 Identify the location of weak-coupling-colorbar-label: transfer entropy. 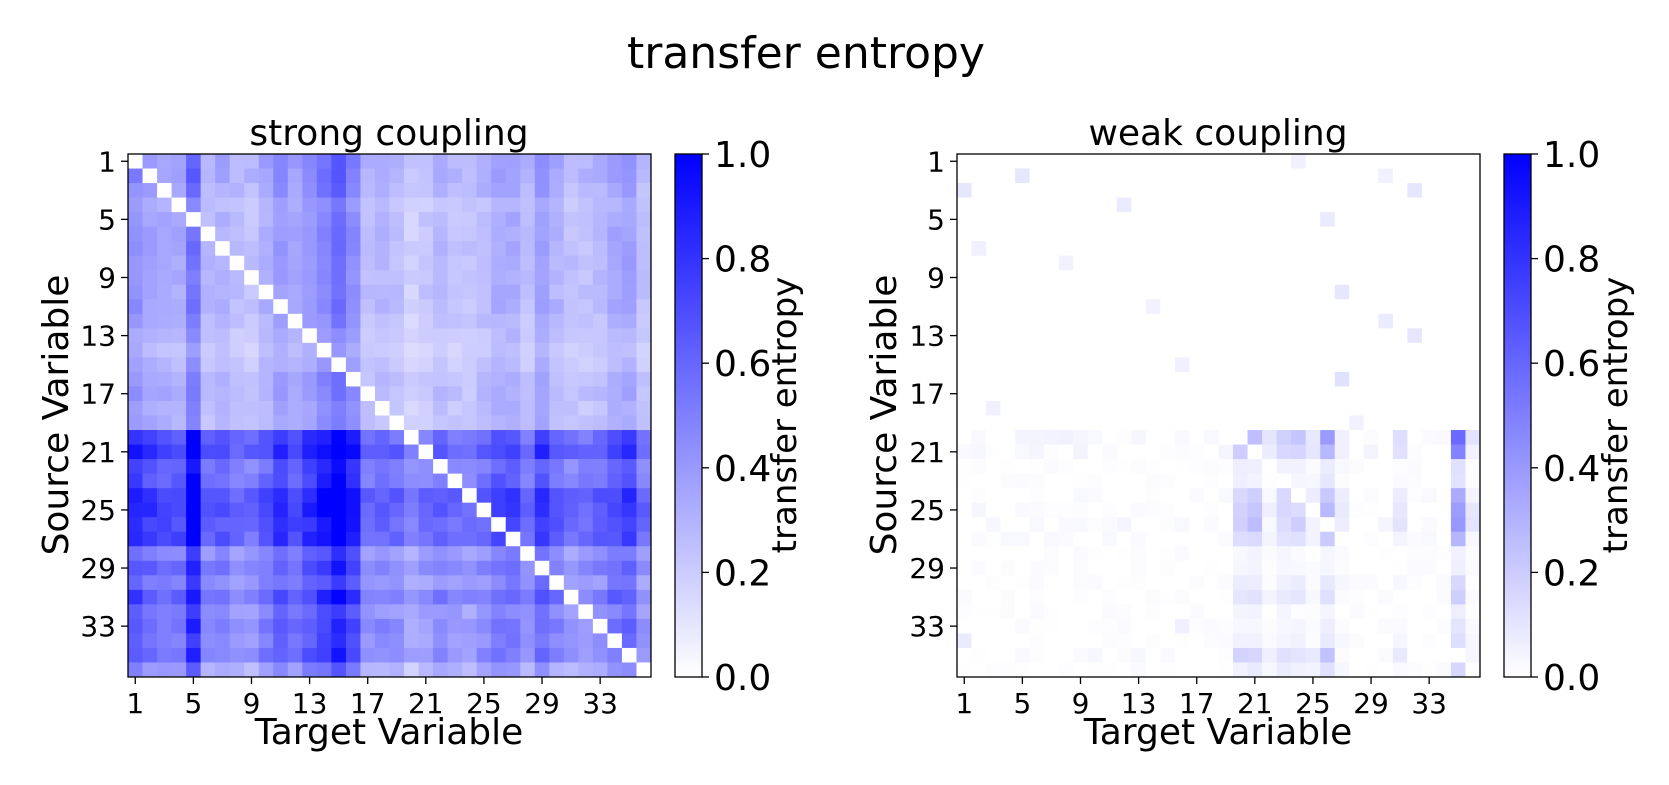
(1616, 415).